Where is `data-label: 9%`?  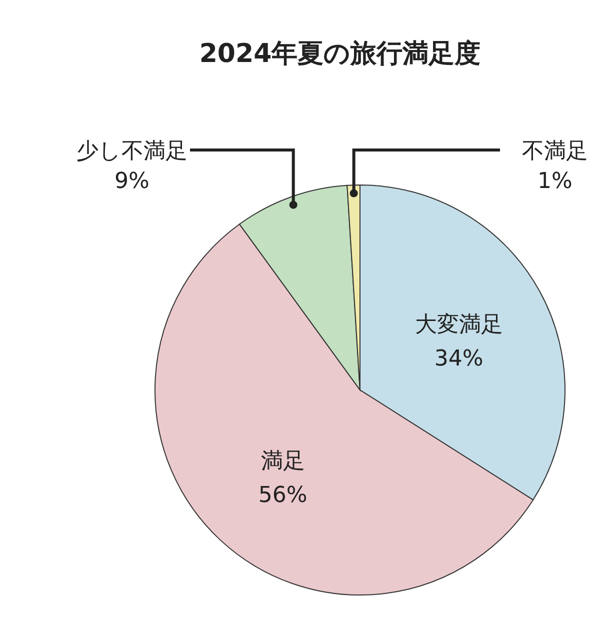 data-label: 9% is located at coordinates (132, 181).